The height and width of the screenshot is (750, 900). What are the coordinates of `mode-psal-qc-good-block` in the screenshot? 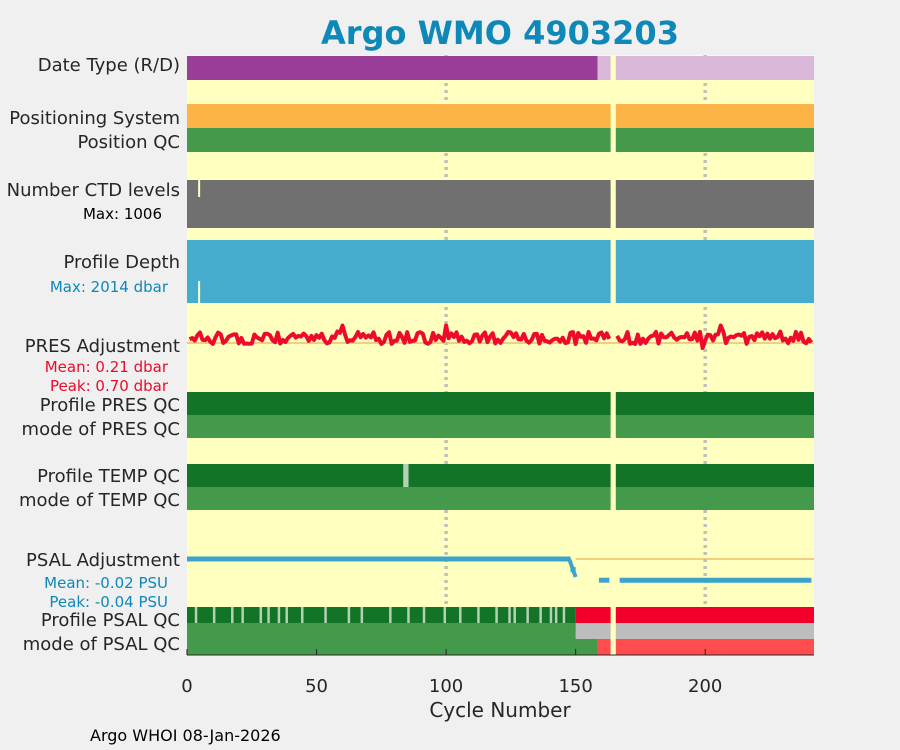 It's located at (381, 643).